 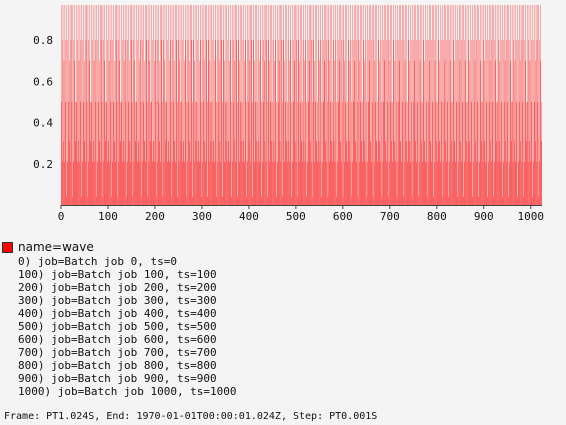 I want to click on x-tick-label: 700, so click(x=390, y=216).